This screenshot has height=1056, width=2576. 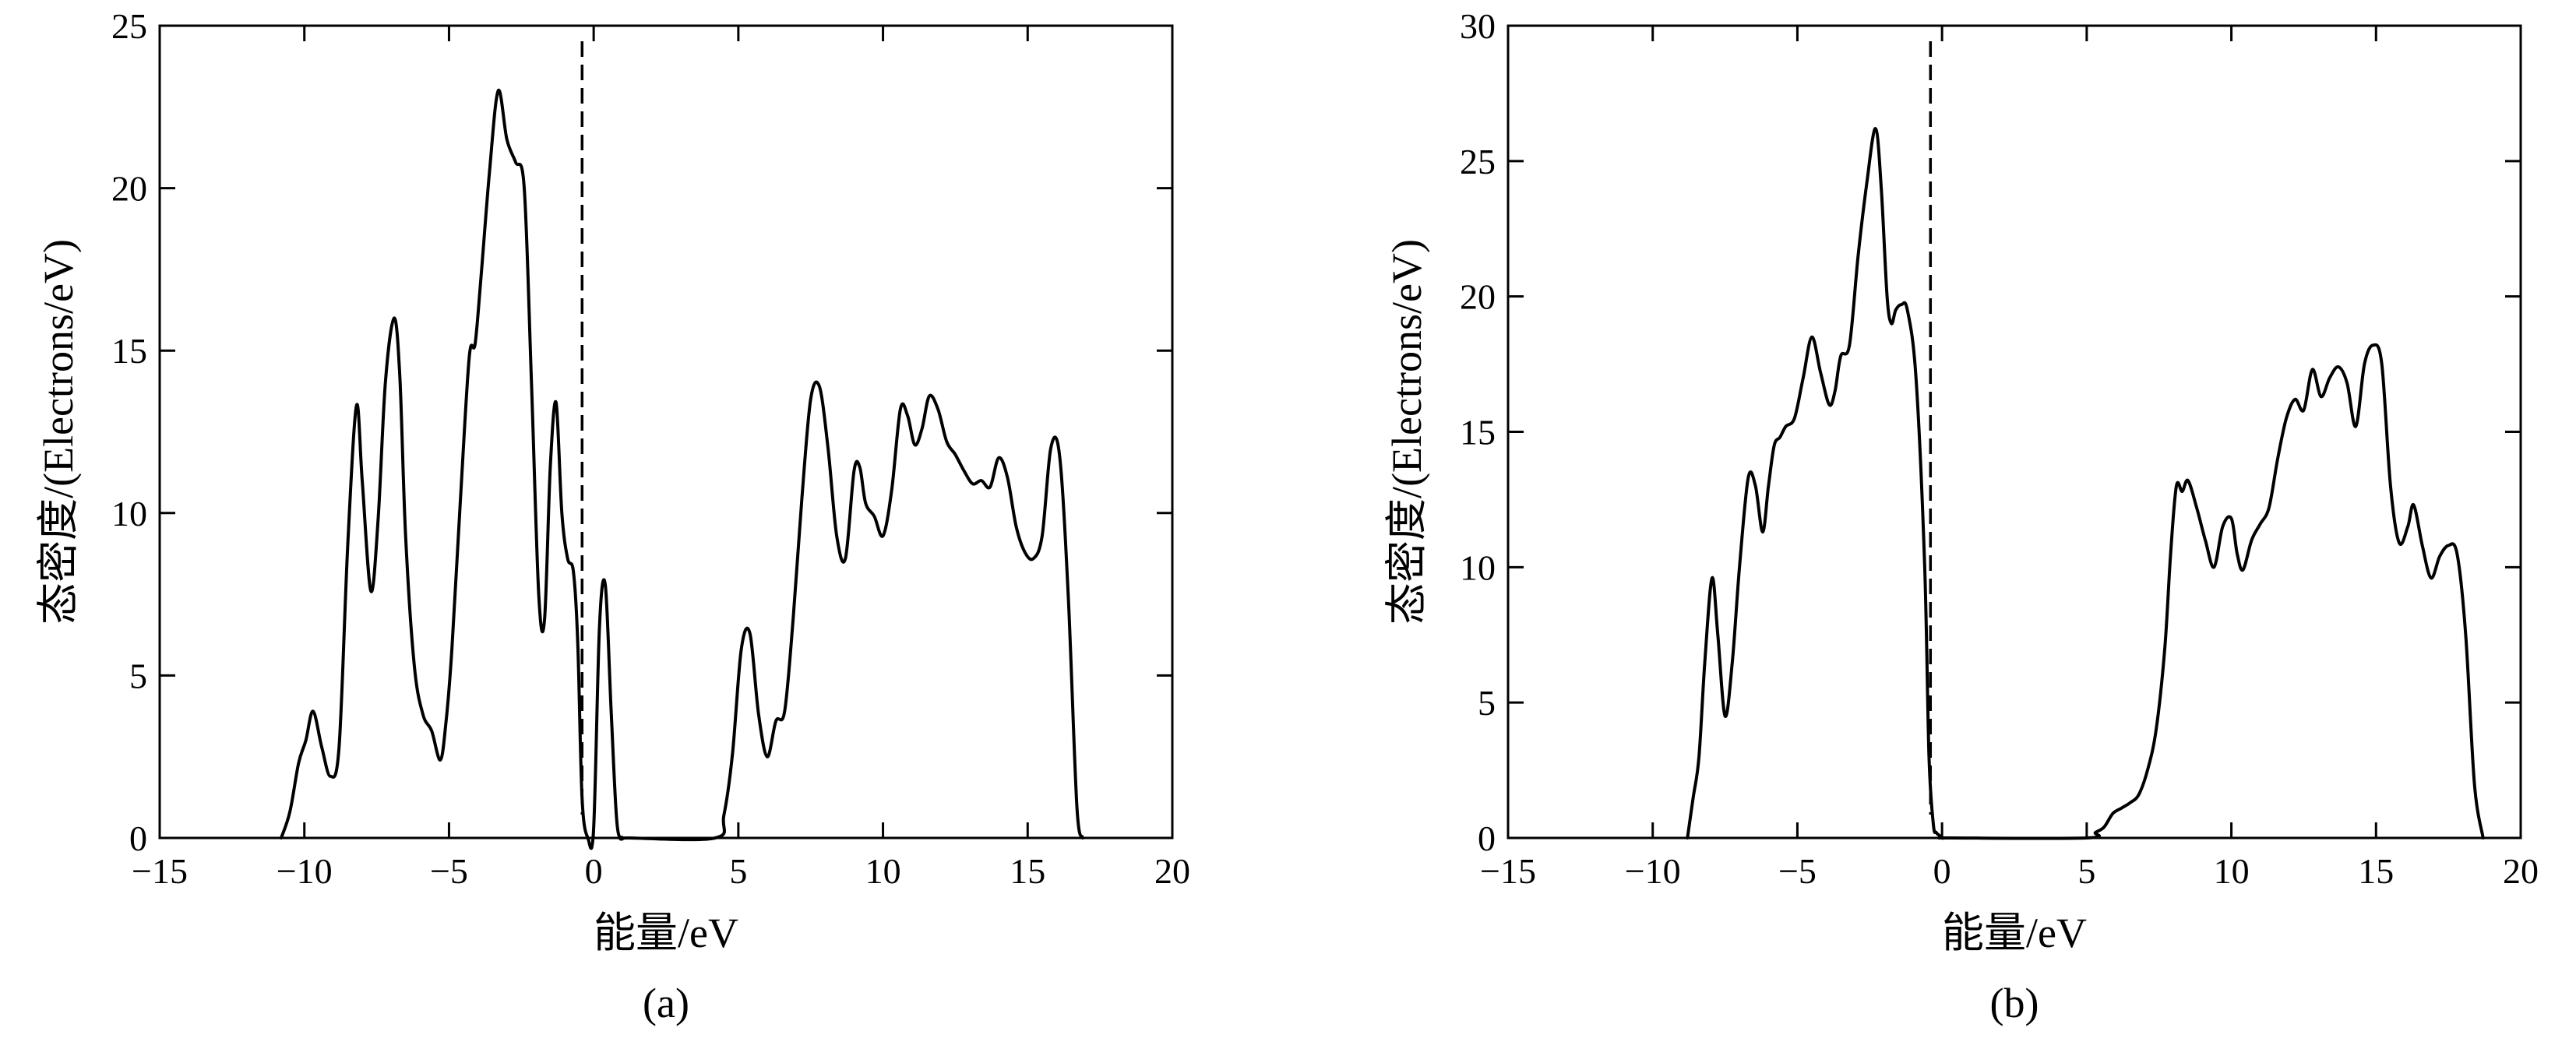 I want to click on panel-label: (a), so click(x=666, y=1003).